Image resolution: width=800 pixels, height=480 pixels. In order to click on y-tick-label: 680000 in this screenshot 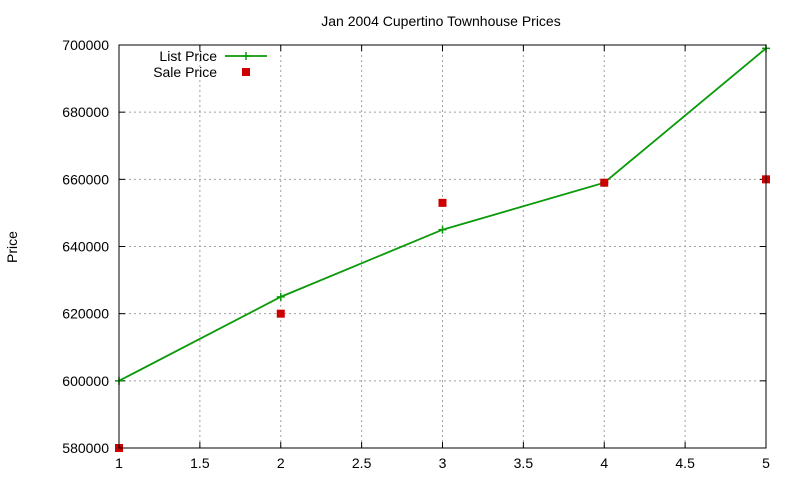, I will do `click(85, 112)`.